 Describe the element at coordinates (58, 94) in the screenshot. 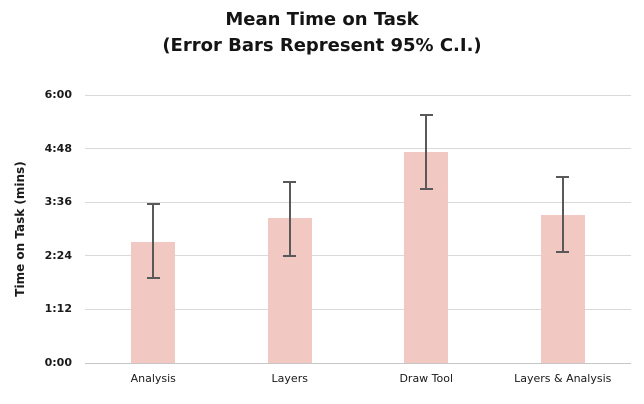

I see `y-tick-label: 6:00` at that location.